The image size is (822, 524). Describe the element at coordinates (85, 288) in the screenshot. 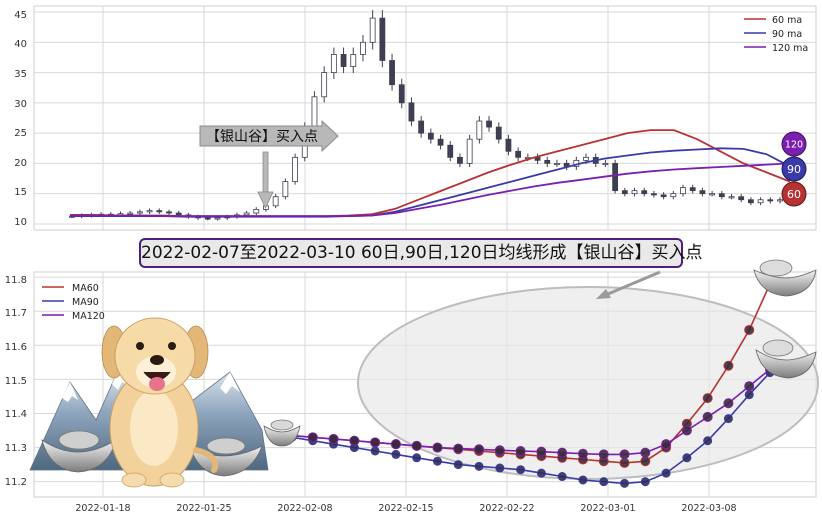

I see `legend-label-ma60: MA60` at that location.